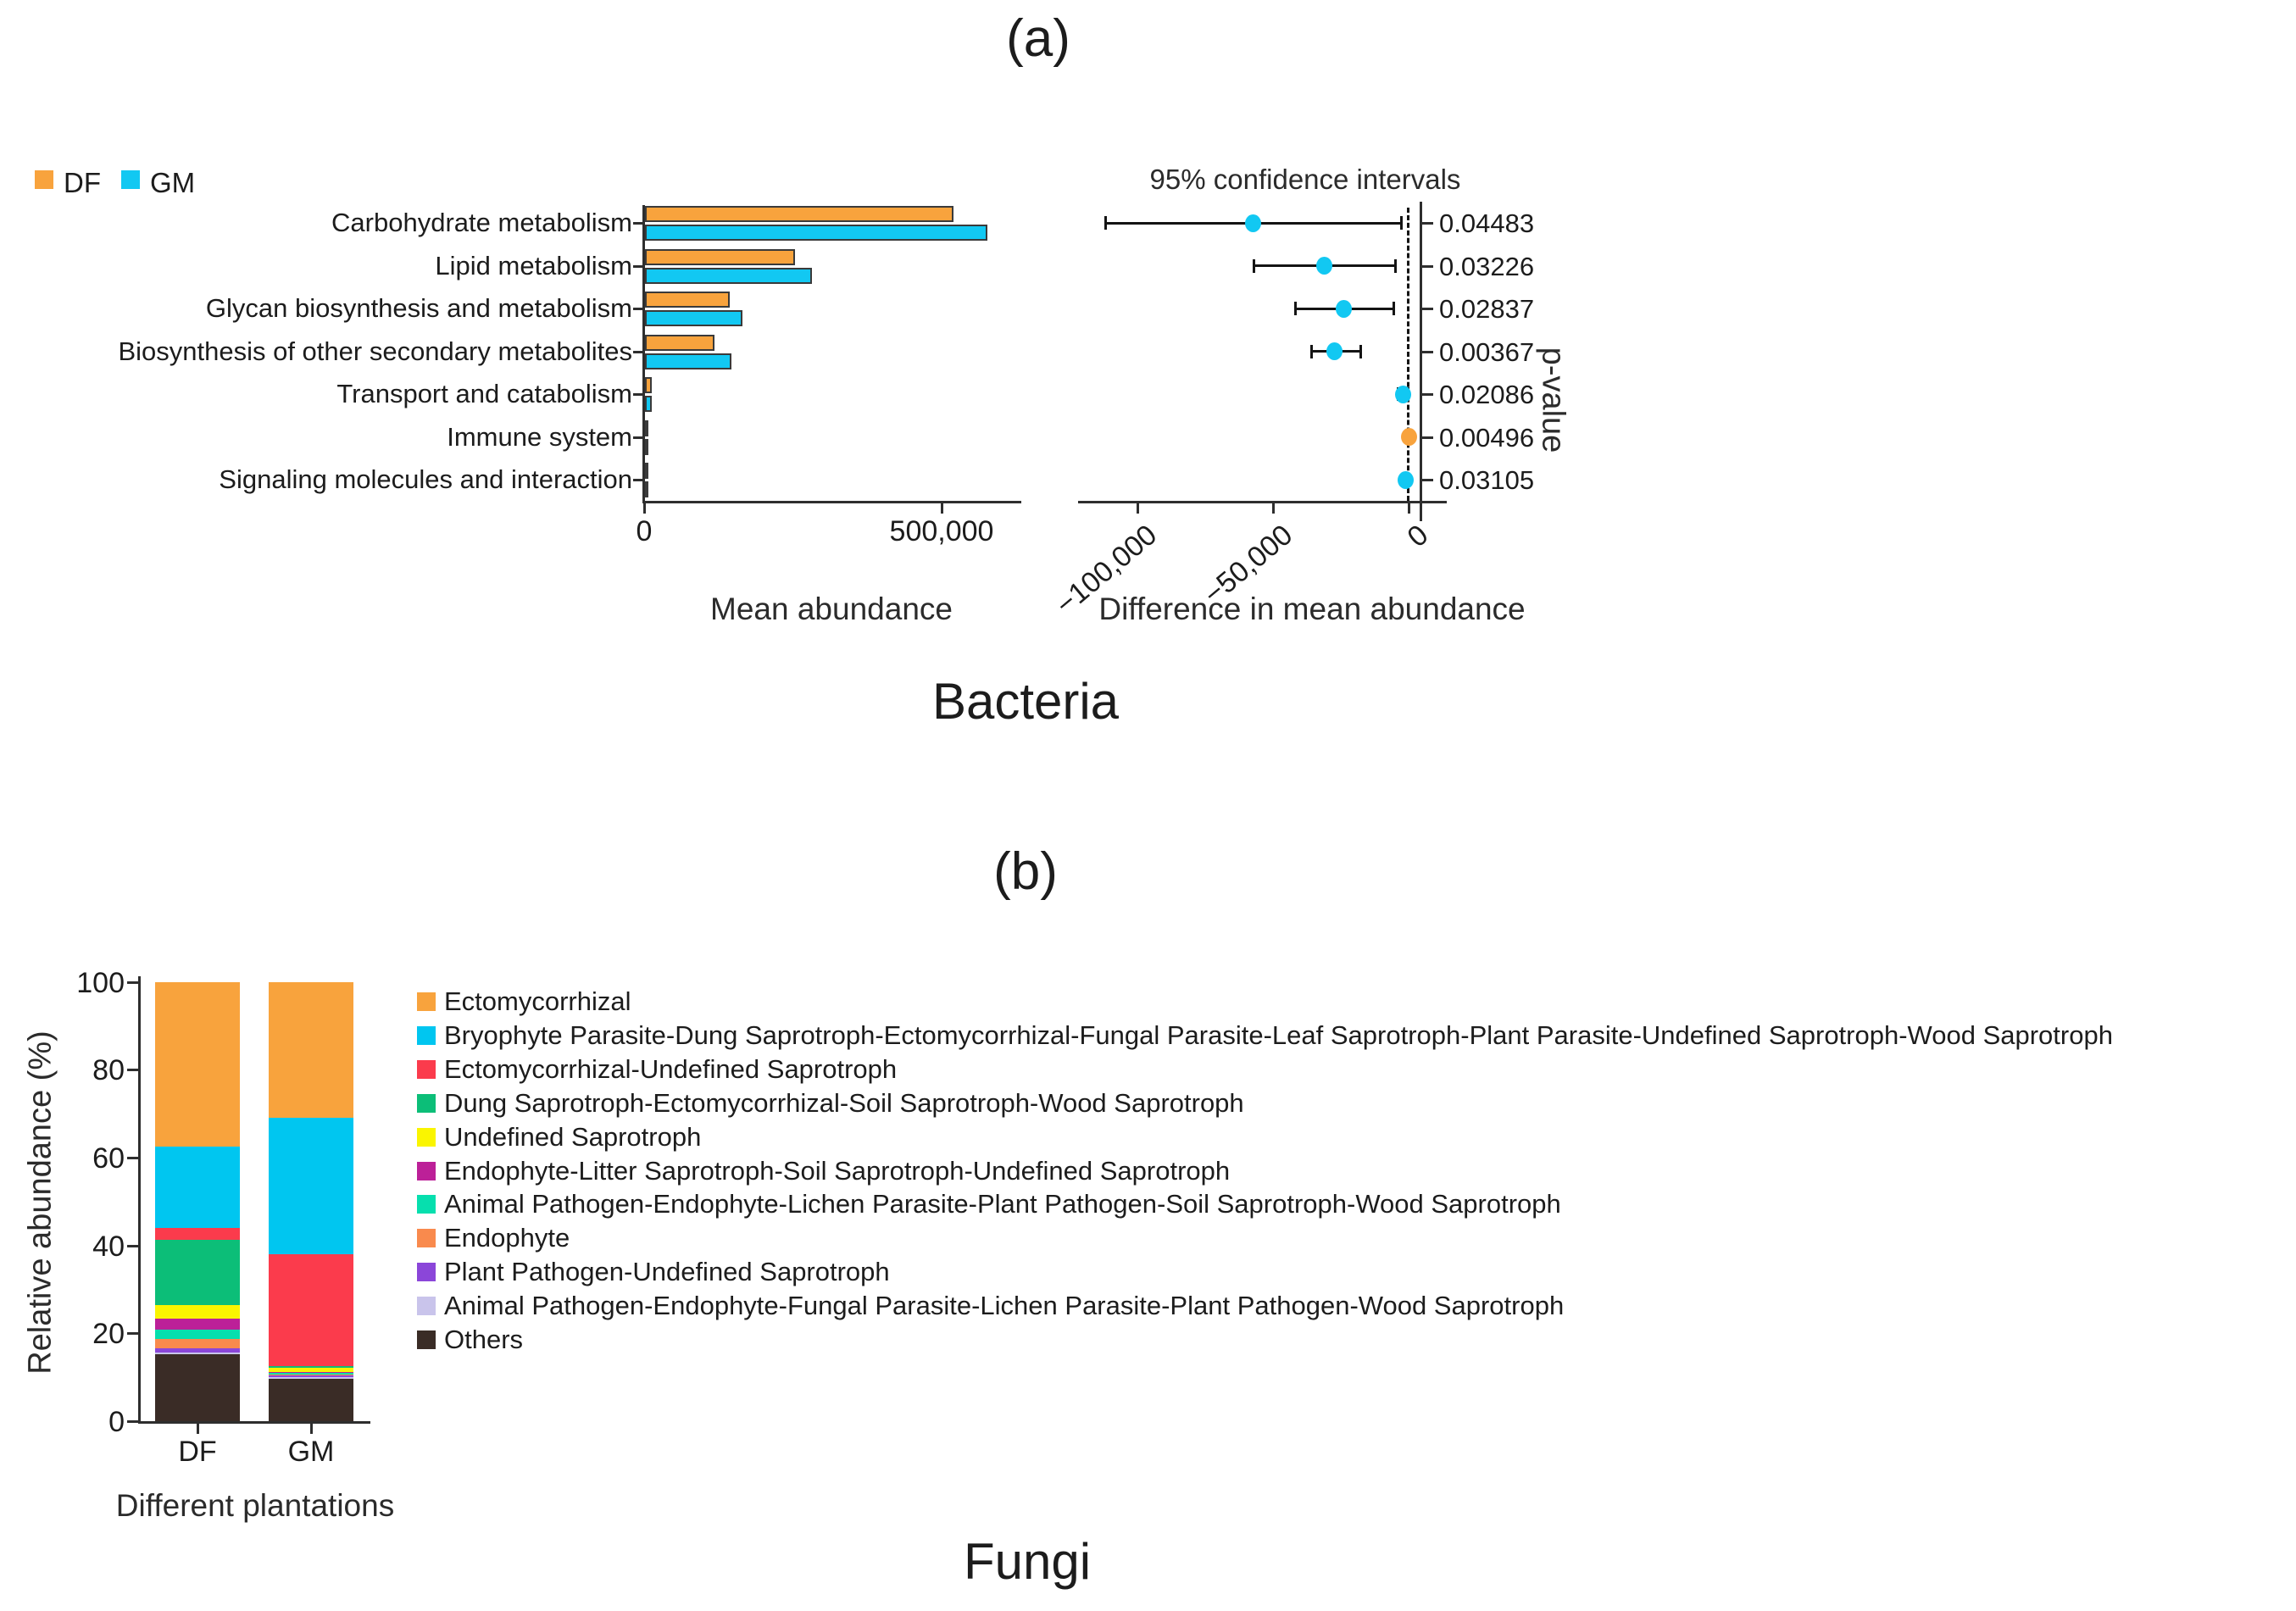 This screenshot has width=2296, height=1611. What do you see at coordinates (942, 508) in the screenshot?
I see `x-tick` at bounding box center [942, 508].